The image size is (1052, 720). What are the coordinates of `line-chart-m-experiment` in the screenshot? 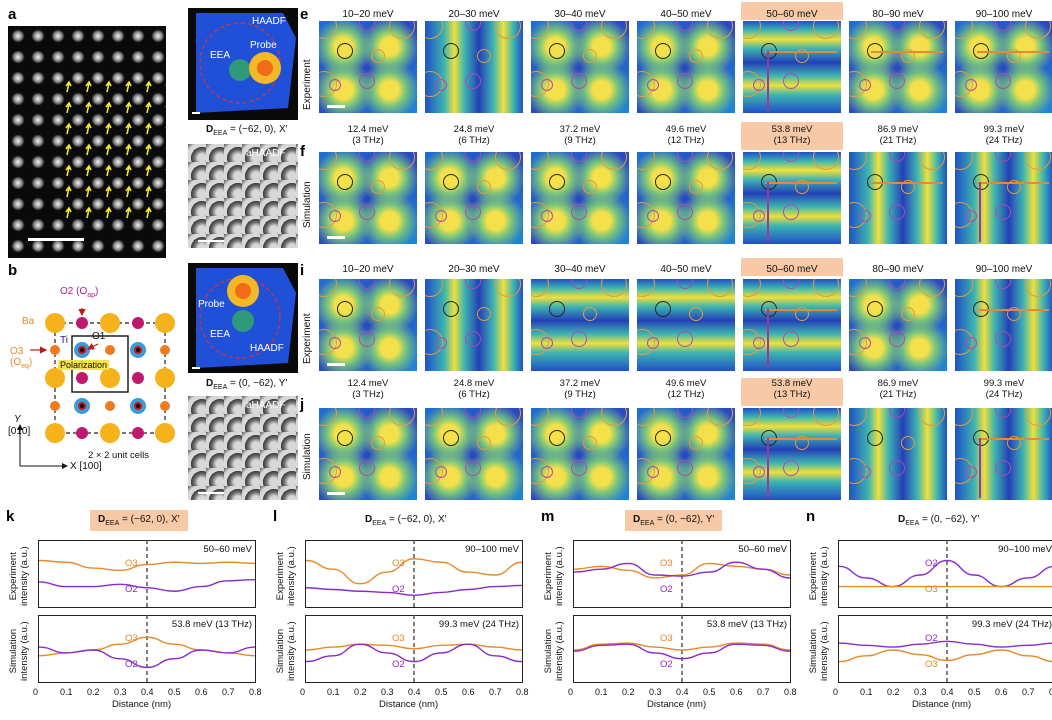 It's located at (682, 574).